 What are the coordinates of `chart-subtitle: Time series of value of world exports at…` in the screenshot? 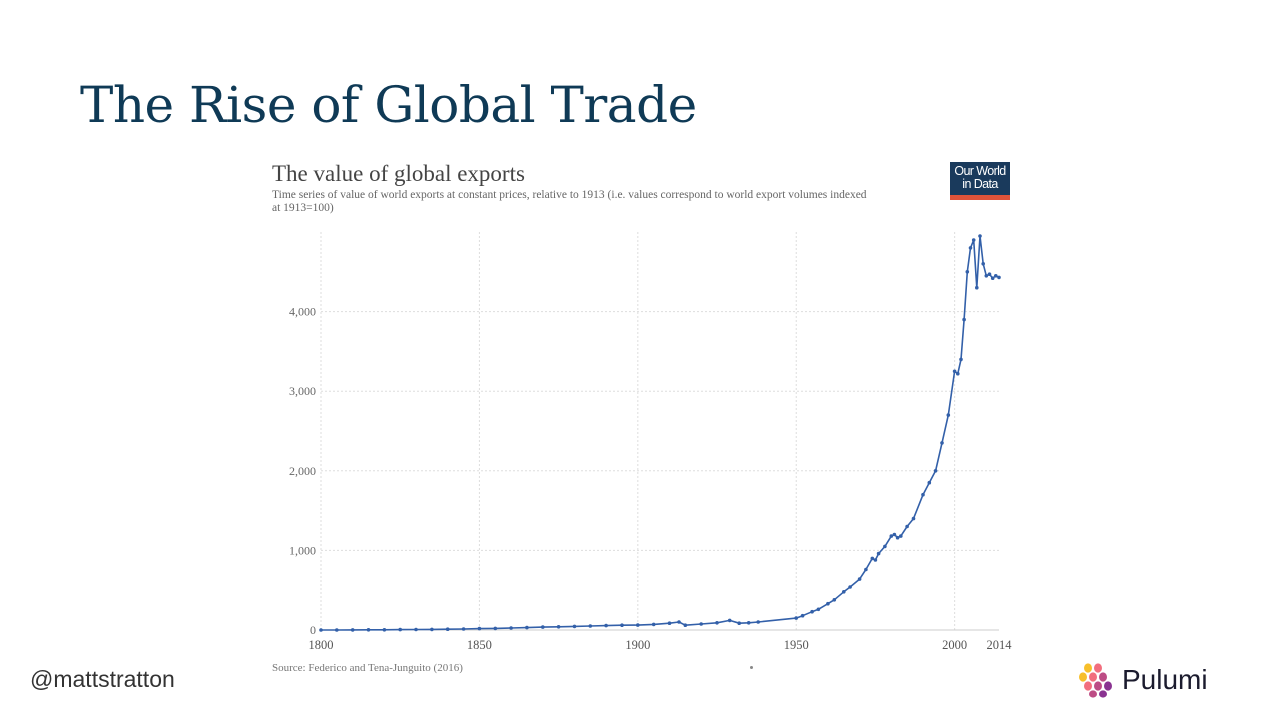 It's located at (569, 201).